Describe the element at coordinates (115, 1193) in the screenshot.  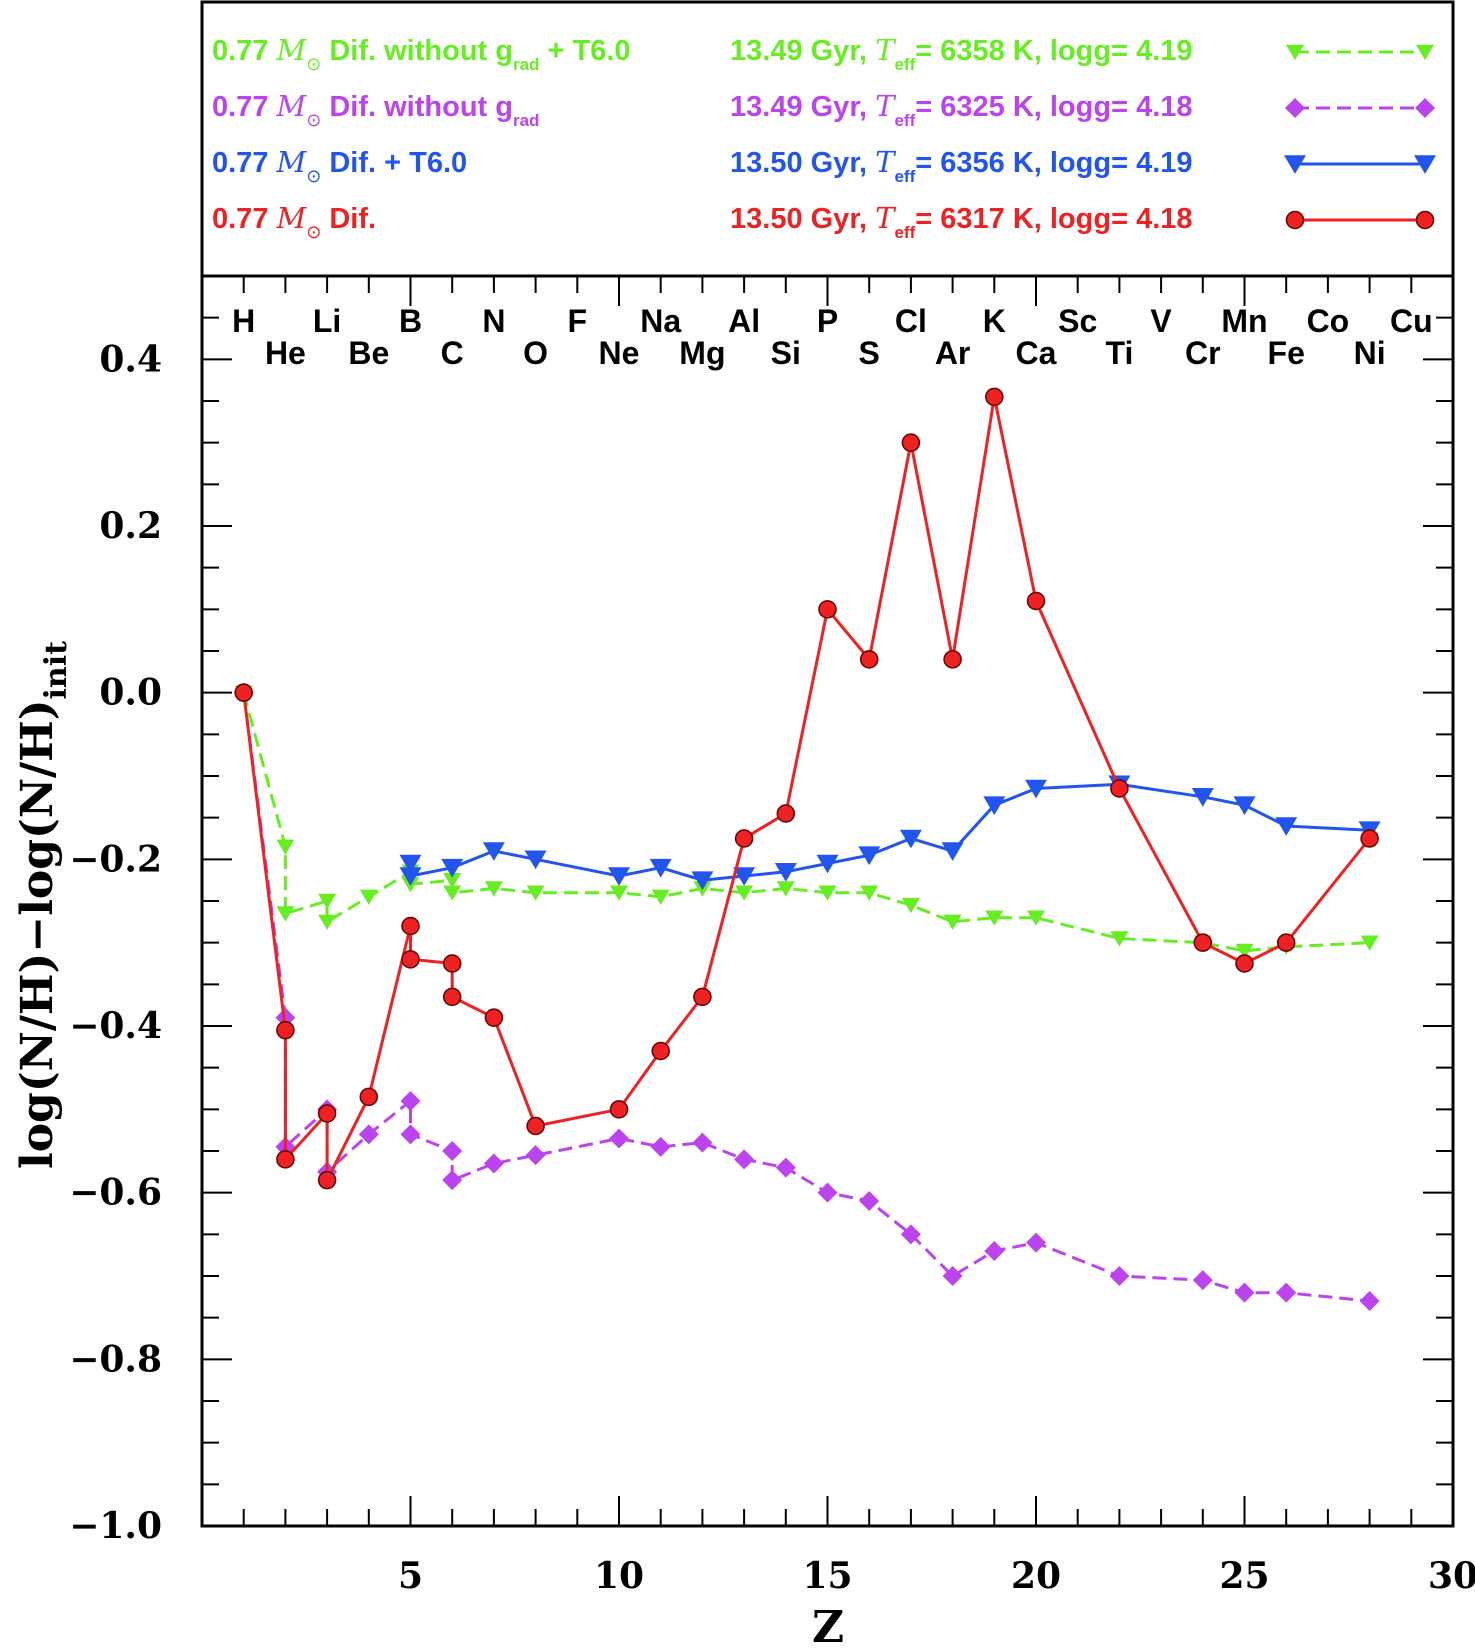
I see `y-tick-label: −0.6` at that location.